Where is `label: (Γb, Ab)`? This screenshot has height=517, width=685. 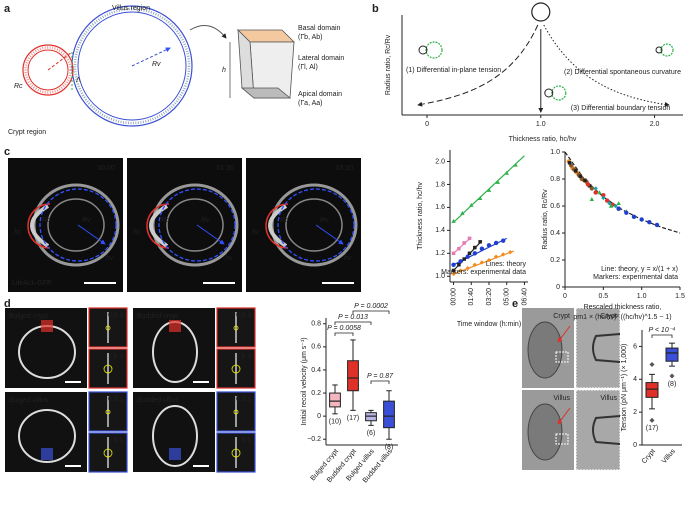 label: (Γb, Ab) is located at coordinates (310, 37).